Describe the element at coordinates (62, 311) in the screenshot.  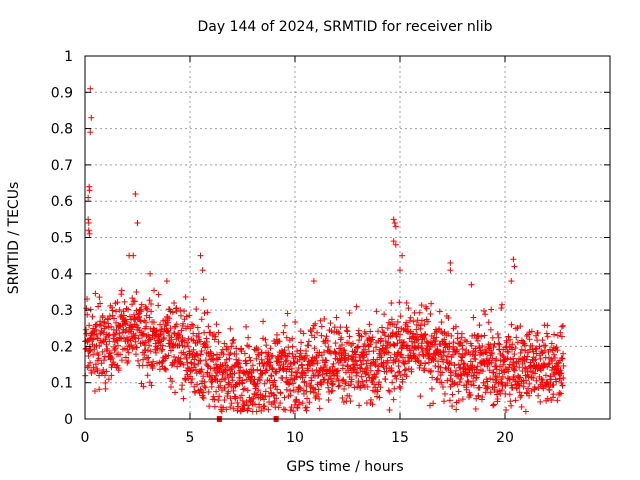
I see `y-tick-label: 0.3` at that location.